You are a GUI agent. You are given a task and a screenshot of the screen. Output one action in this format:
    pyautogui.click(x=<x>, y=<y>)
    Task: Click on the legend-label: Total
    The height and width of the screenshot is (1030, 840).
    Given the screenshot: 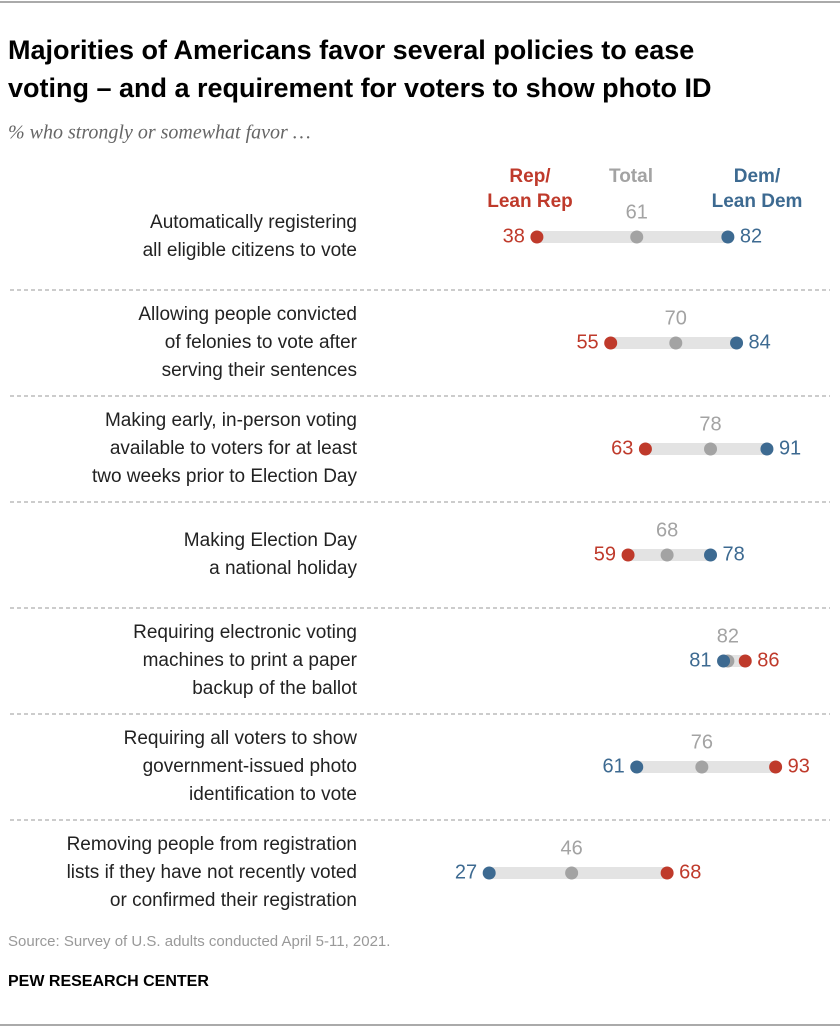 What is the action you would take?
    pyautogui.click(x=631, y=176)
    